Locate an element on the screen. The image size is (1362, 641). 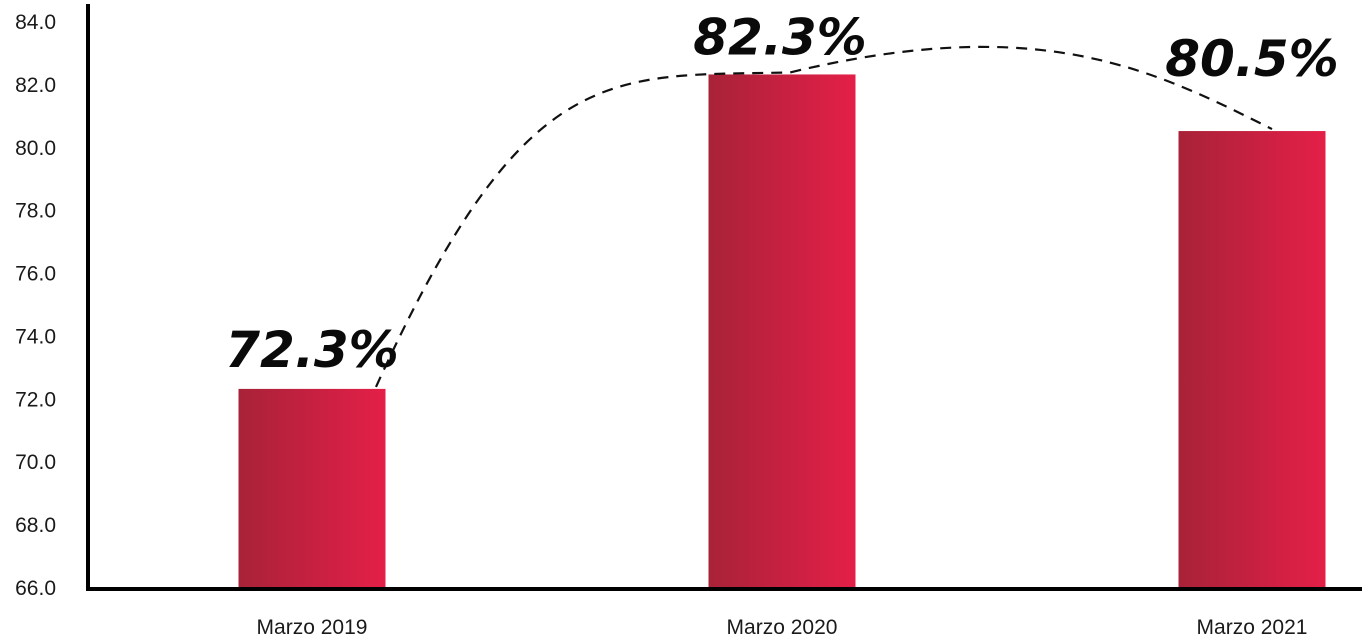
x-axis-labels: Marzo 2019 Marzo 2020 Marzo 2021 is located at coordinates (782, 627).